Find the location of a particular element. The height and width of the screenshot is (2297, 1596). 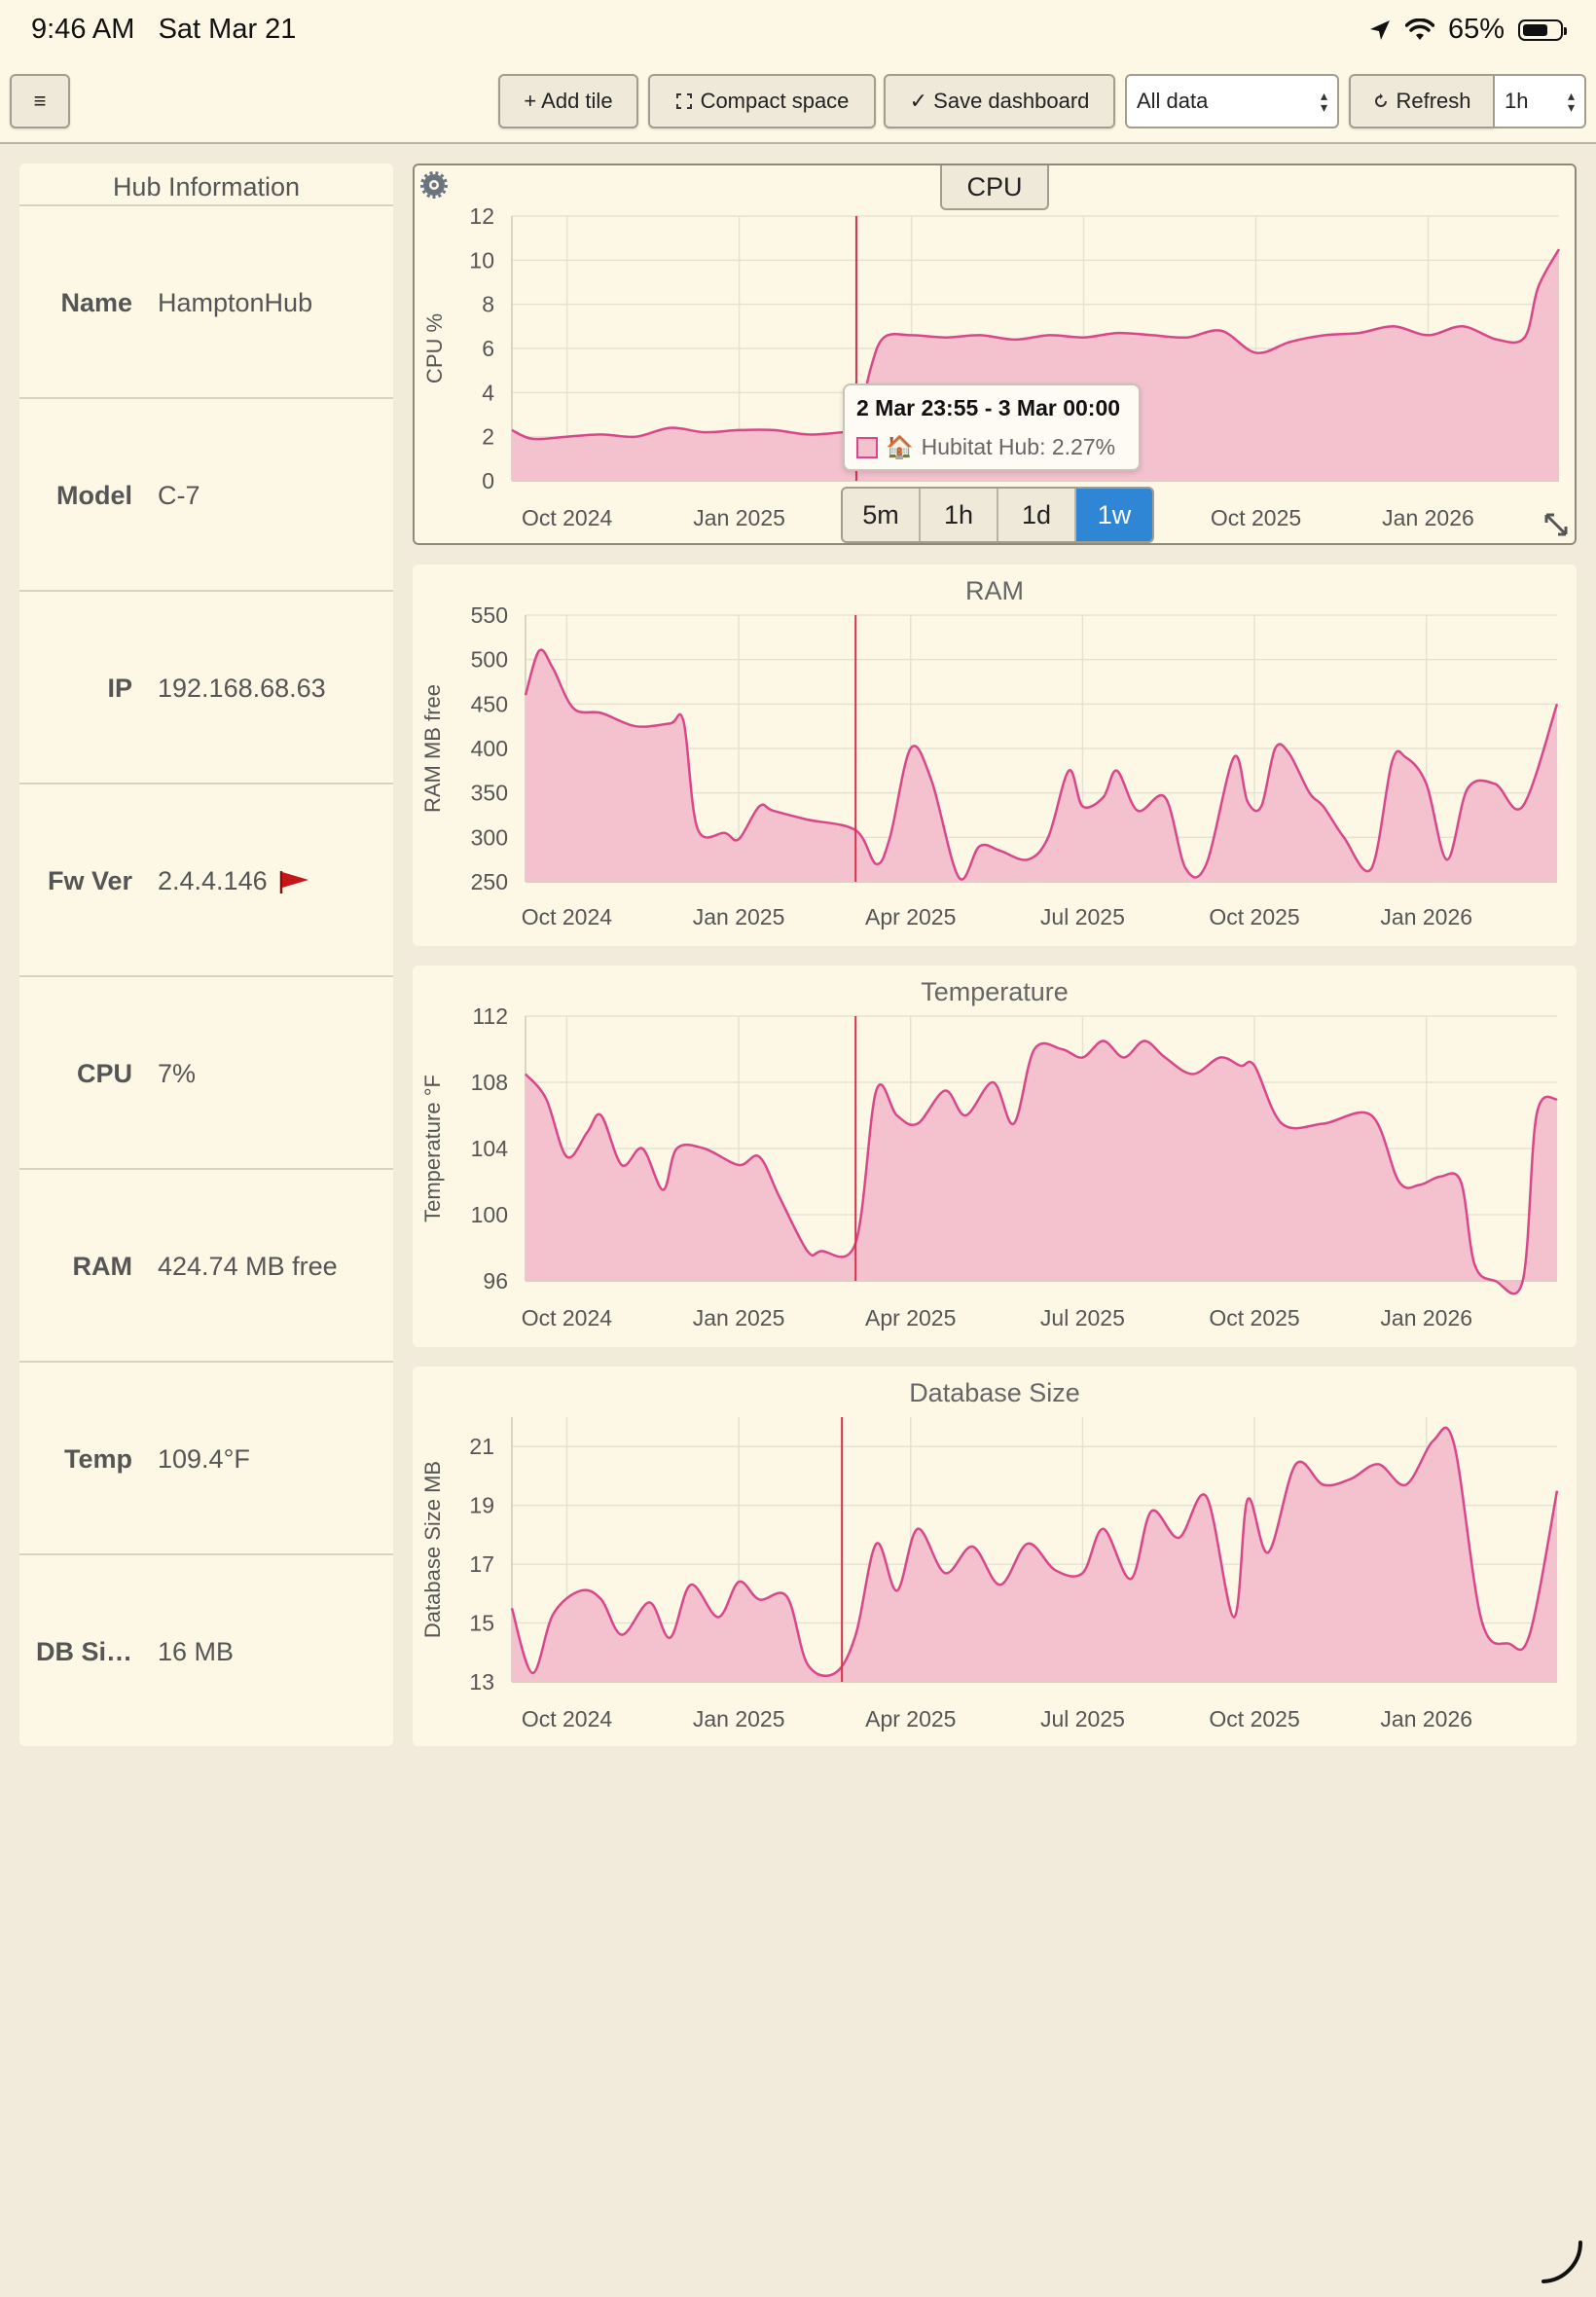

save-dashboard-label: ✓ Save dashboard is located at coordinates (1000, 101).